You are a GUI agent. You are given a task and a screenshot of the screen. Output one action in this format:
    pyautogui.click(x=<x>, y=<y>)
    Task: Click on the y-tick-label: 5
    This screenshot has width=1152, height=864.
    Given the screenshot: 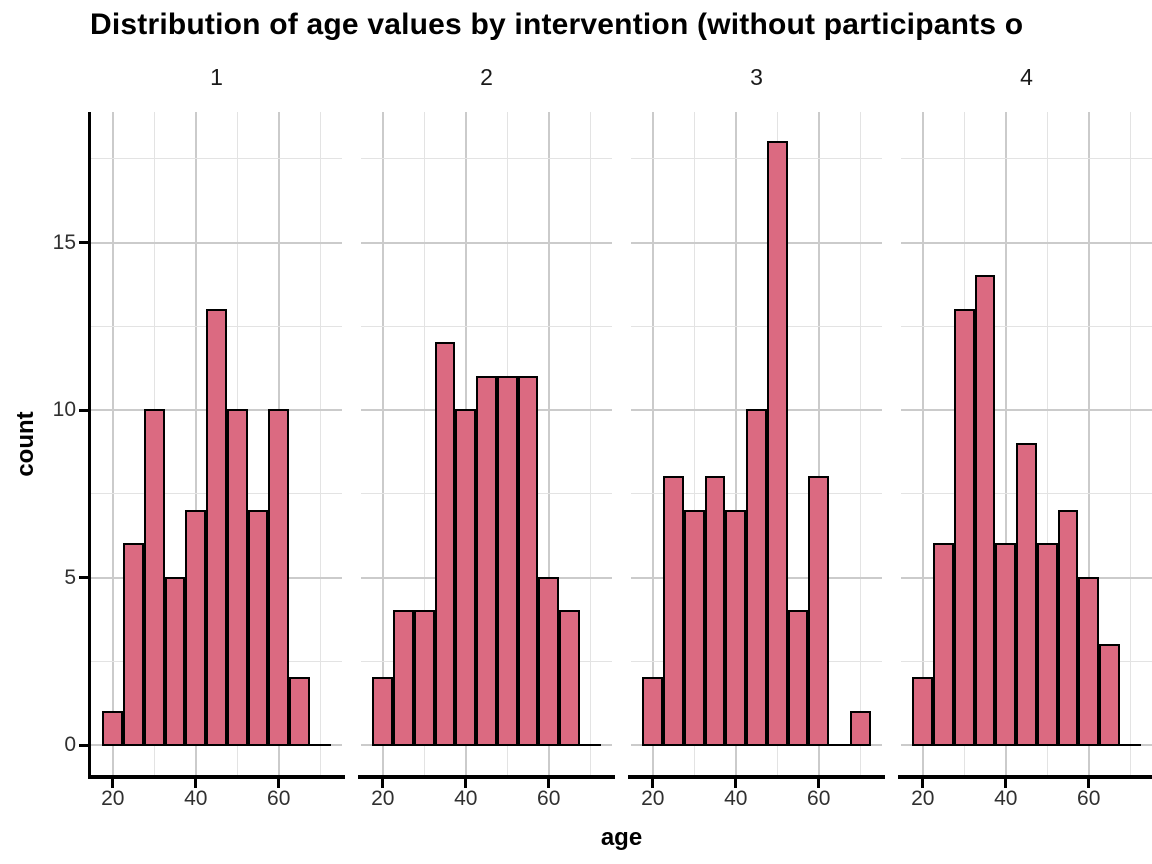 What is the action you would take?
    pyautogui.click(x=70, y=577)
    